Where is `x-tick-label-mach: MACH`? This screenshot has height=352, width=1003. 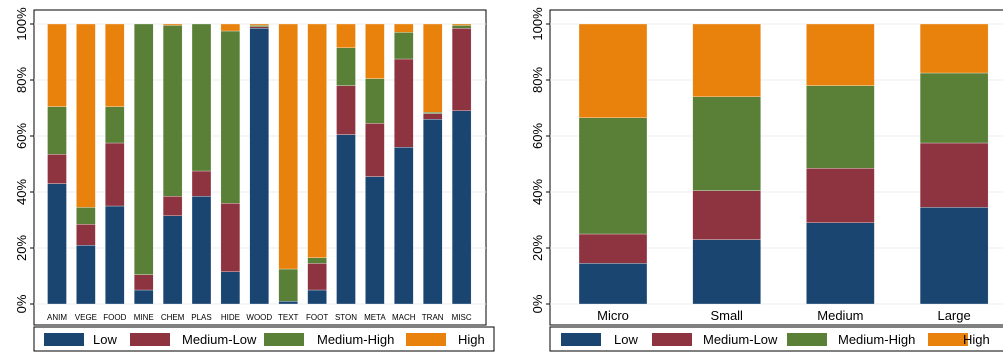
x-tick-label-mach: MACH is located at coordinates (404, 317).